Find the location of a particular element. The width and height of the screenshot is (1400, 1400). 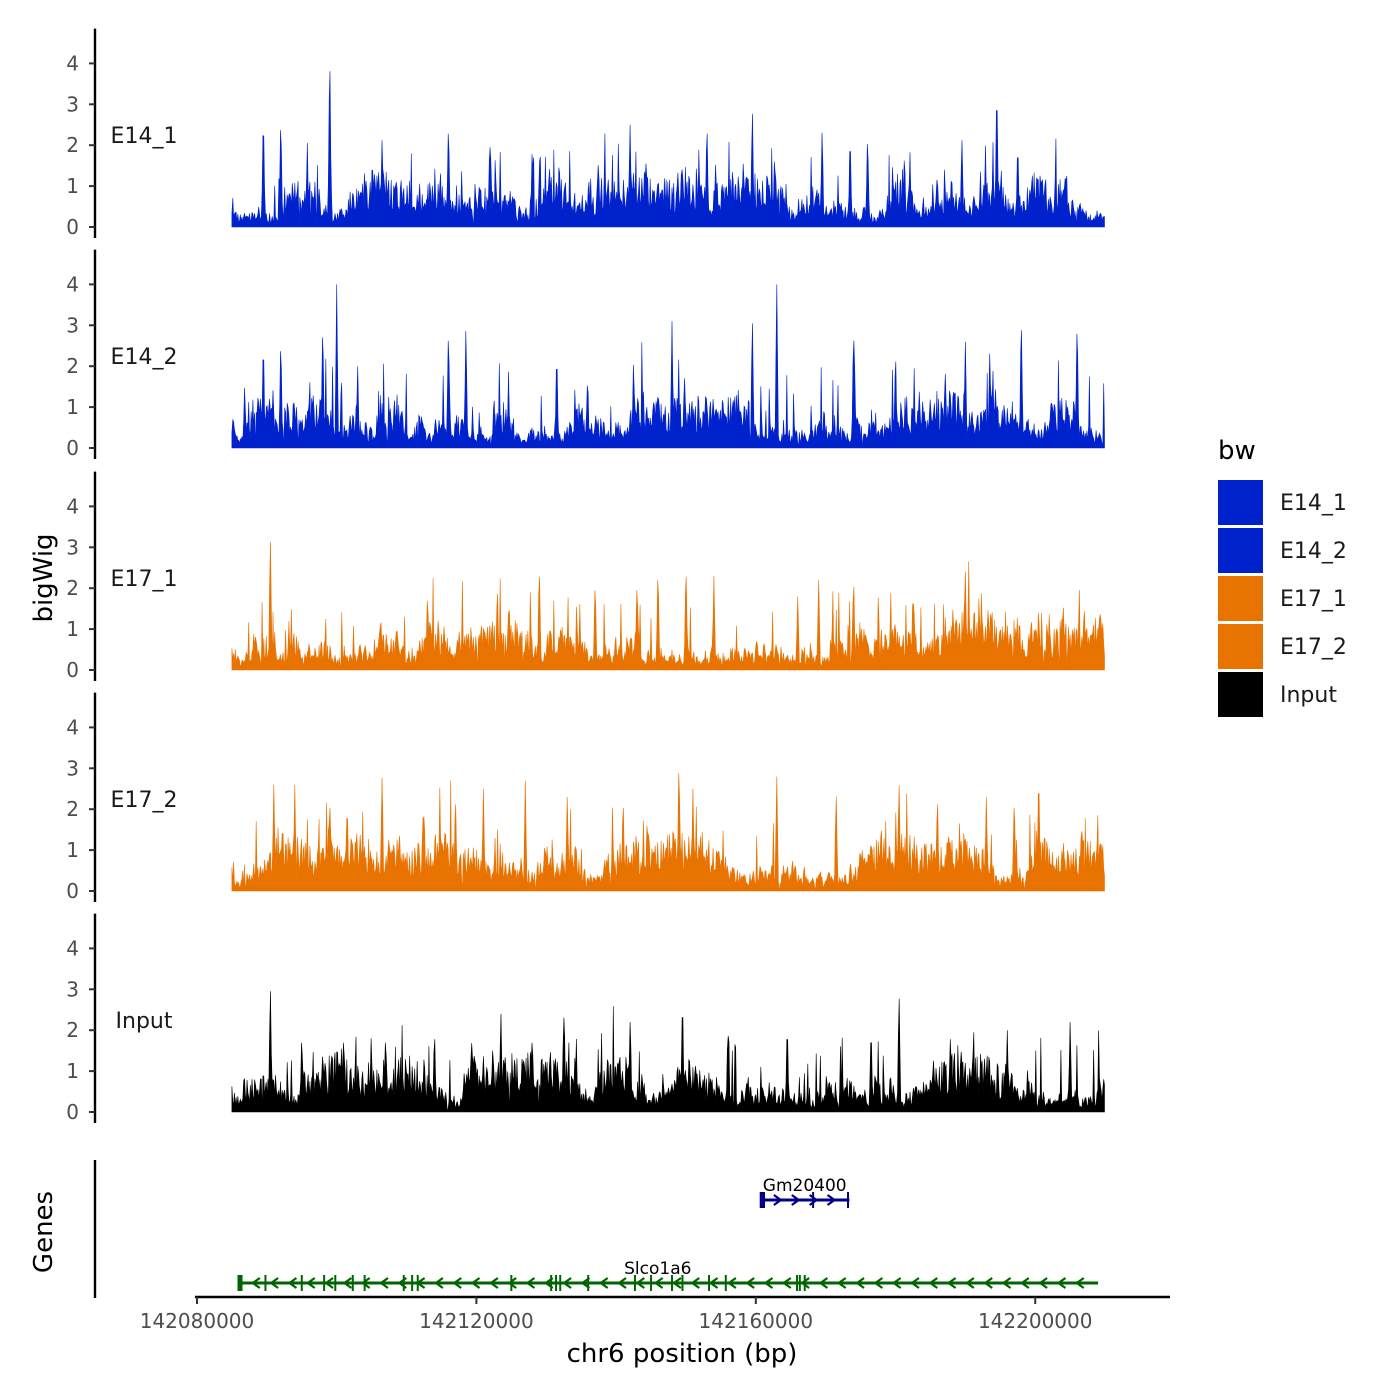

track-Input: 0 1 2 3 4 Input is located at coordinates (585, 1018).